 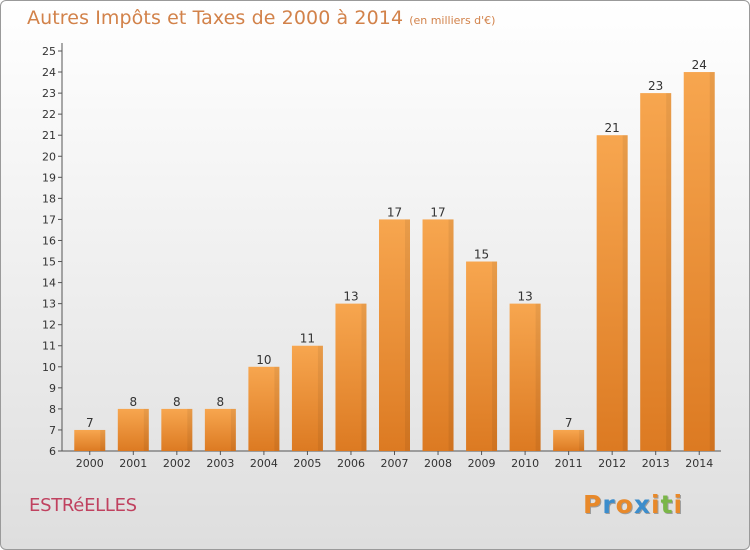 I want to click on y-tick-label: 9, so click(x=52, y=388).